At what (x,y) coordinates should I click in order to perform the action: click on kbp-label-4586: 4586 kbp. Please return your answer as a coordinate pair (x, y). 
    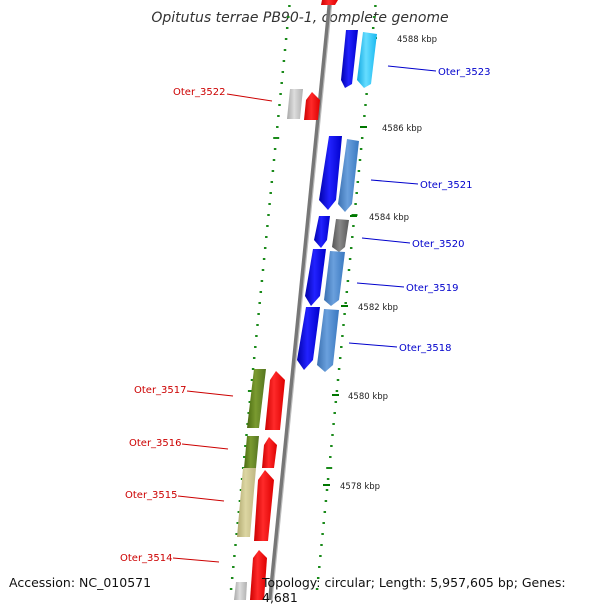
    Looking at the image, I should click on (402, 129).